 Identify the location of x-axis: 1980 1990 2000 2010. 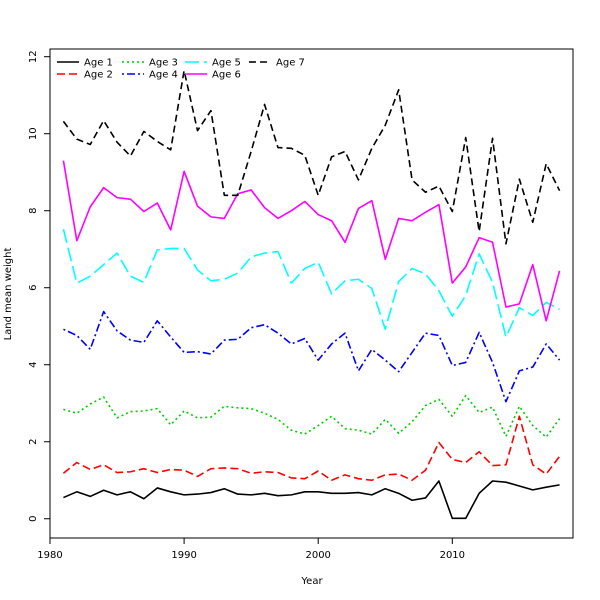
(251, 549).